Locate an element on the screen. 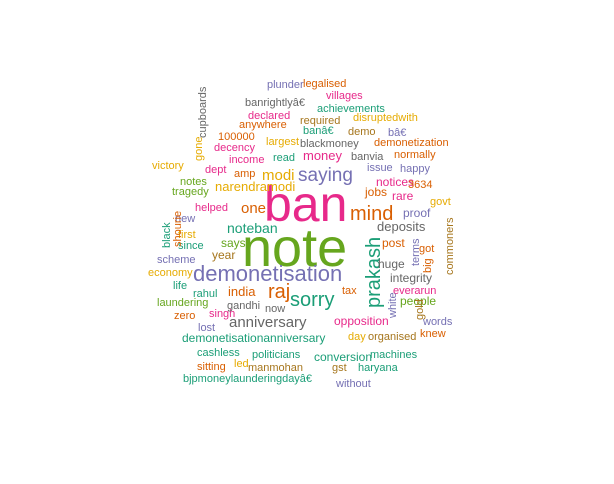  word-71: got is located at coordinates (426, 249).